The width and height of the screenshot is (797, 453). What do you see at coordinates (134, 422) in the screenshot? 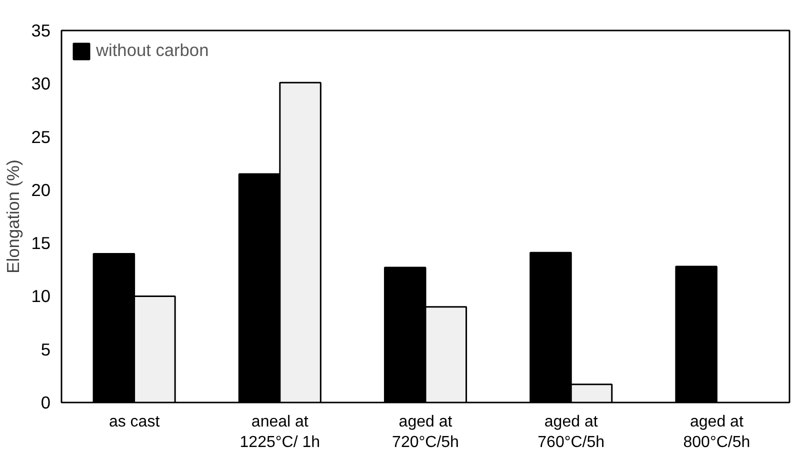
I see `x-tick-label: as cast` at bounding box center [134, 422].